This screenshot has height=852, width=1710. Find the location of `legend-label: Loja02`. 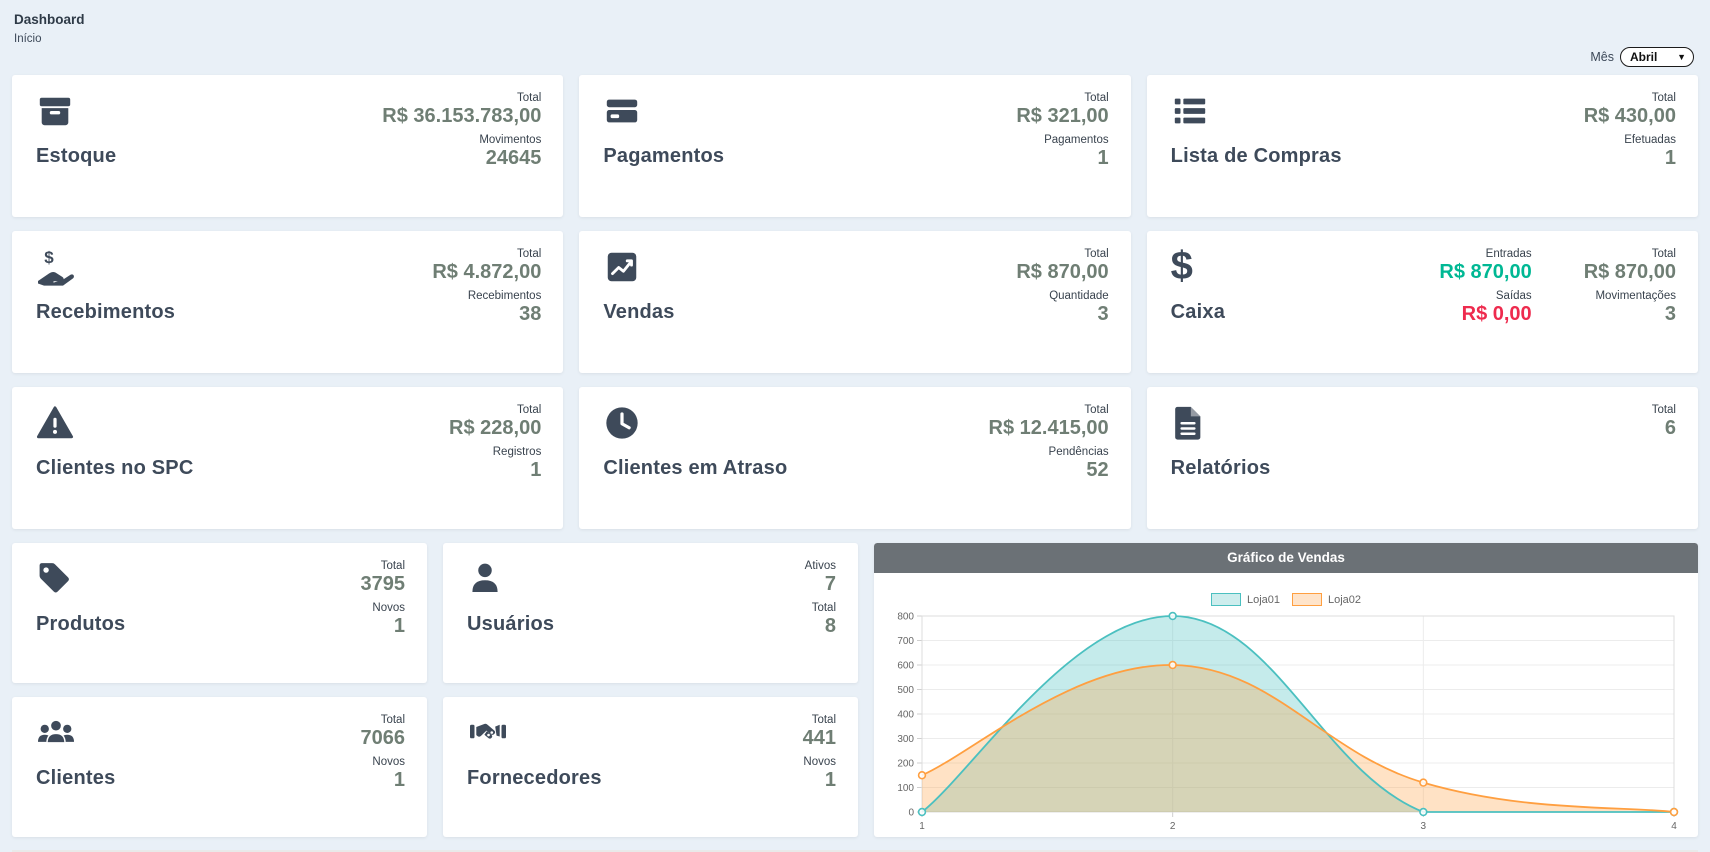

legend-label: Loja02 is located at coordinates (1345, 599).